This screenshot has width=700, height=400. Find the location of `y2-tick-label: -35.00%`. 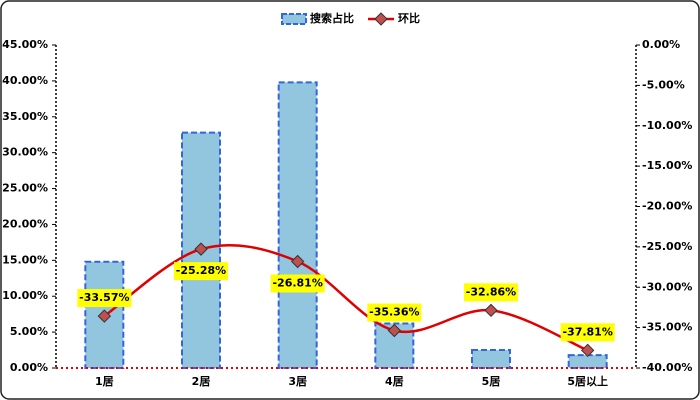

y2-tick-label: -35.00% is located at coordinates (667, 327).